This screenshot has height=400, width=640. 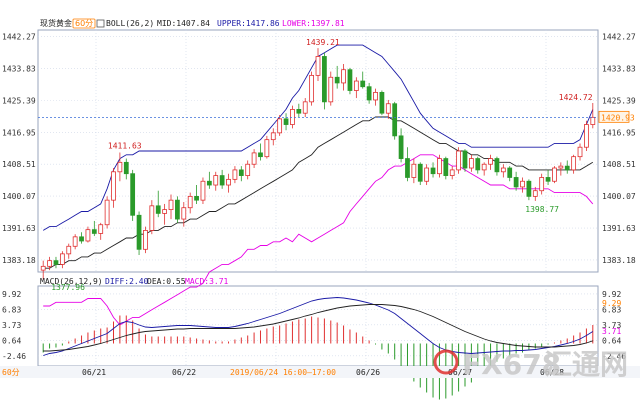 What do you see at coordinates (11, 294) in the screenshot?
I see `macd-tick-left: 9.92` at bounding box center [11, 294].